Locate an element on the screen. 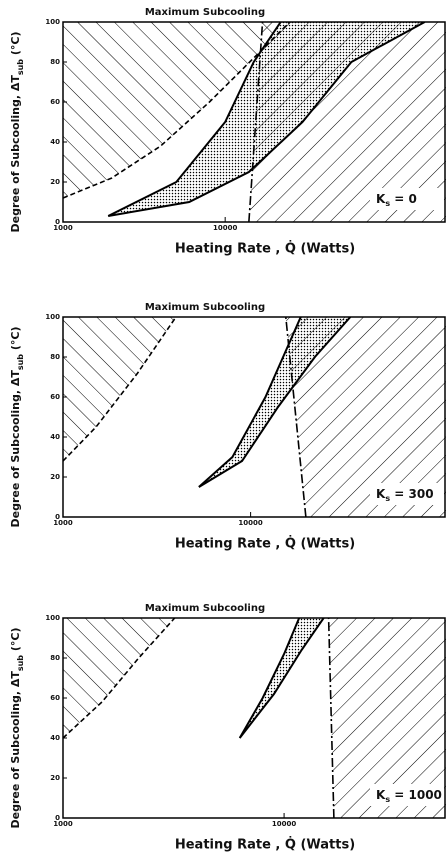 The height and width of the screenshot is (854, 447). annotation: Ks = 1000 is located at coordinates (409, 796).